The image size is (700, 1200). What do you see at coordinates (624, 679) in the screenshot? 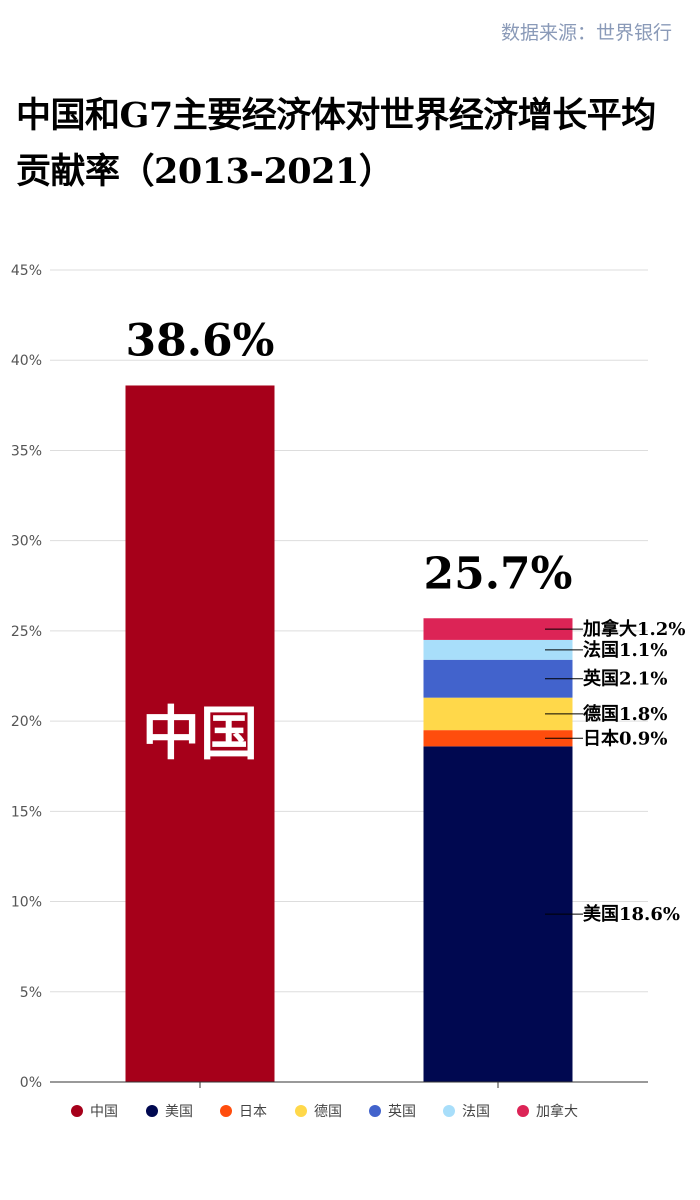
I see `segment-label: 英国2.1%` at bounding box center [624, 679].